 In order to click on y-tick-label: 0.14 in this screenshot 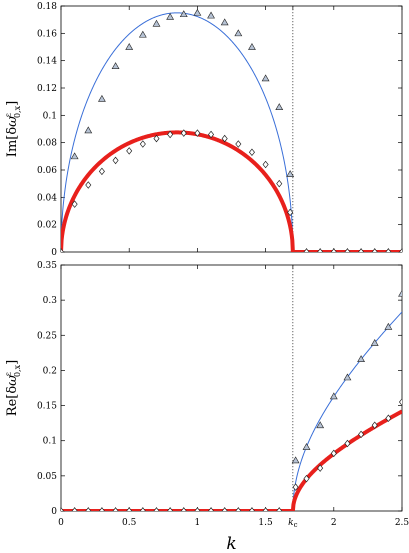, I will do `click(47, 62)`.